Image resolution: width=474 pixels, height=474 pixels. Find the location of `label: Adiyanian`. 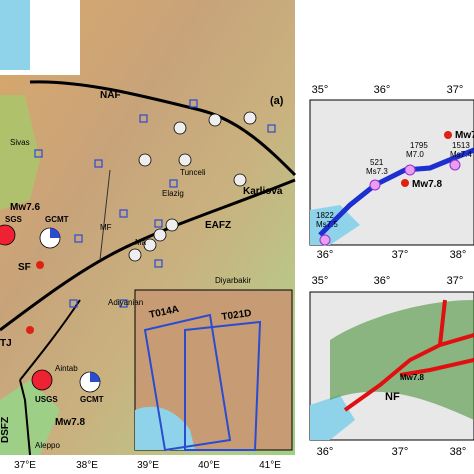

label: Adiyanian is located at coordinates (125, 302).